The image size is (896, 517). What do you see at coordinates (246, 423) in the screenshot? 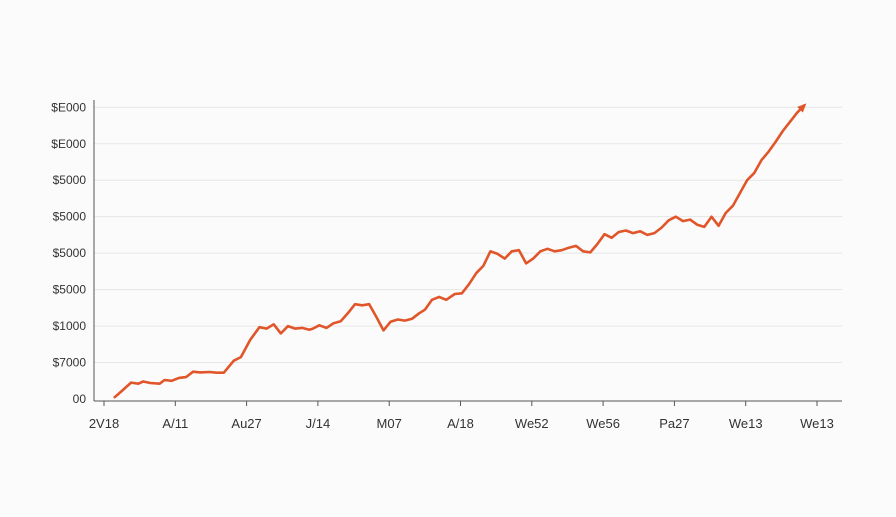
I see `x-tick-label: Au27` at bounding box center [246, 423].